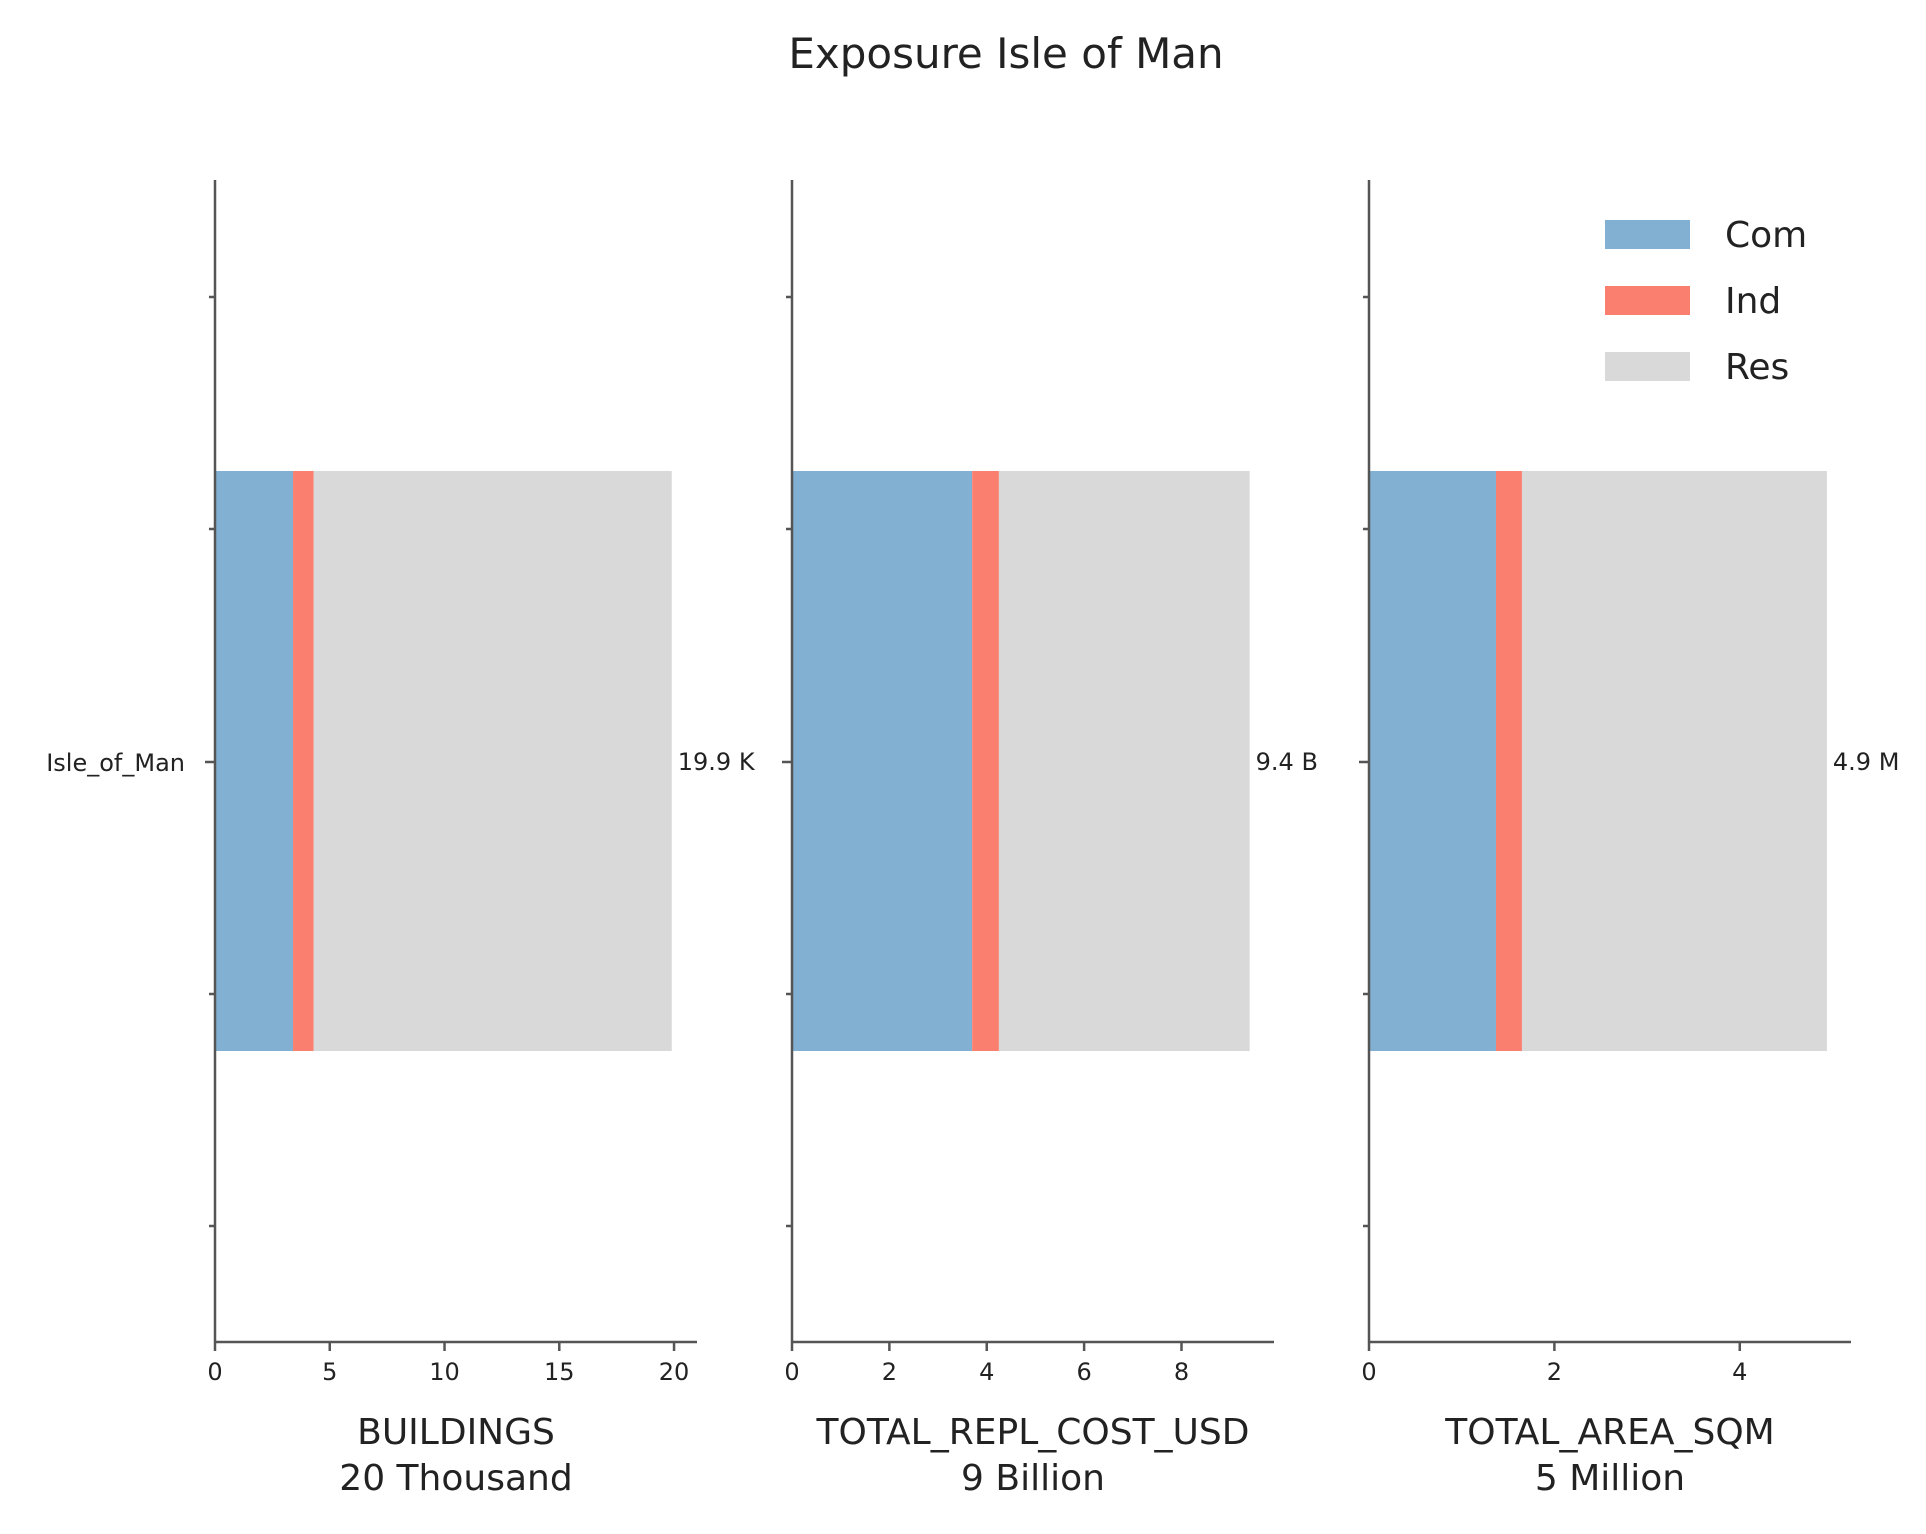 The image size is (1926, 1534). I want to click on chart-title: Exposure Isle of Man, so click(1005, 53).